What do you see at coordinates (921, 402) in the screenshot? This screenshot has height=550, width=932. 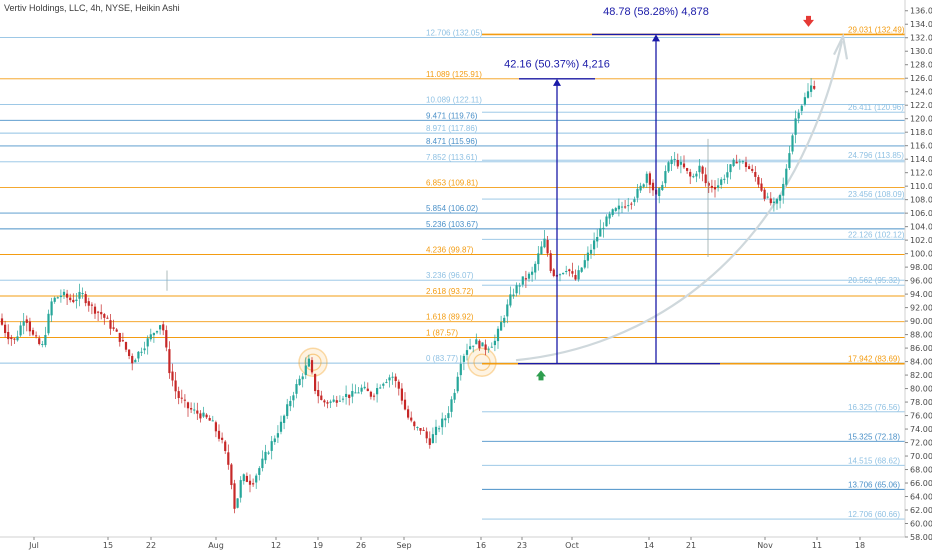 I see `y-tick-label: 78.00` at bounding box center [921, 402].